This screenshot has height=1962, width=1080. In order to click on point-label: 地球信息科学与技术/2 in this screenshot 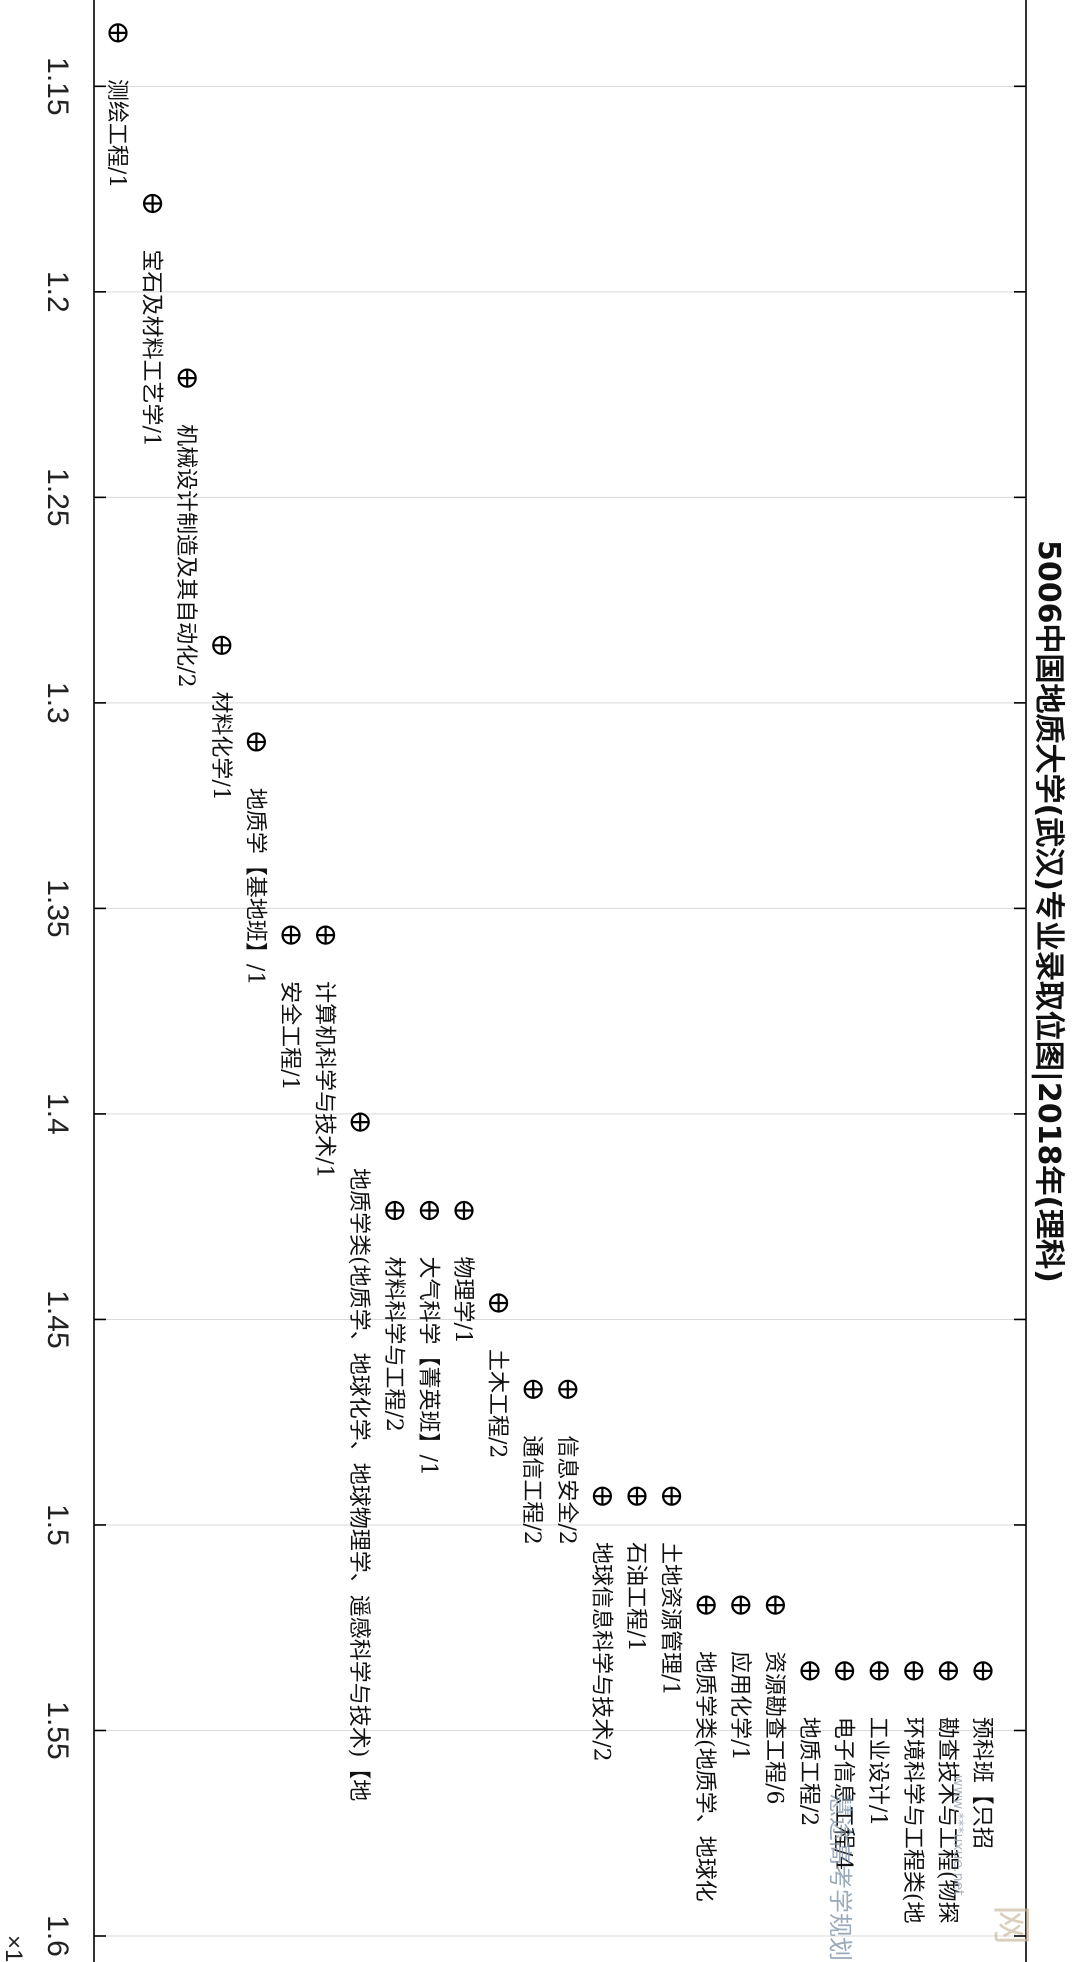, I will do `click(600, 1651)`.